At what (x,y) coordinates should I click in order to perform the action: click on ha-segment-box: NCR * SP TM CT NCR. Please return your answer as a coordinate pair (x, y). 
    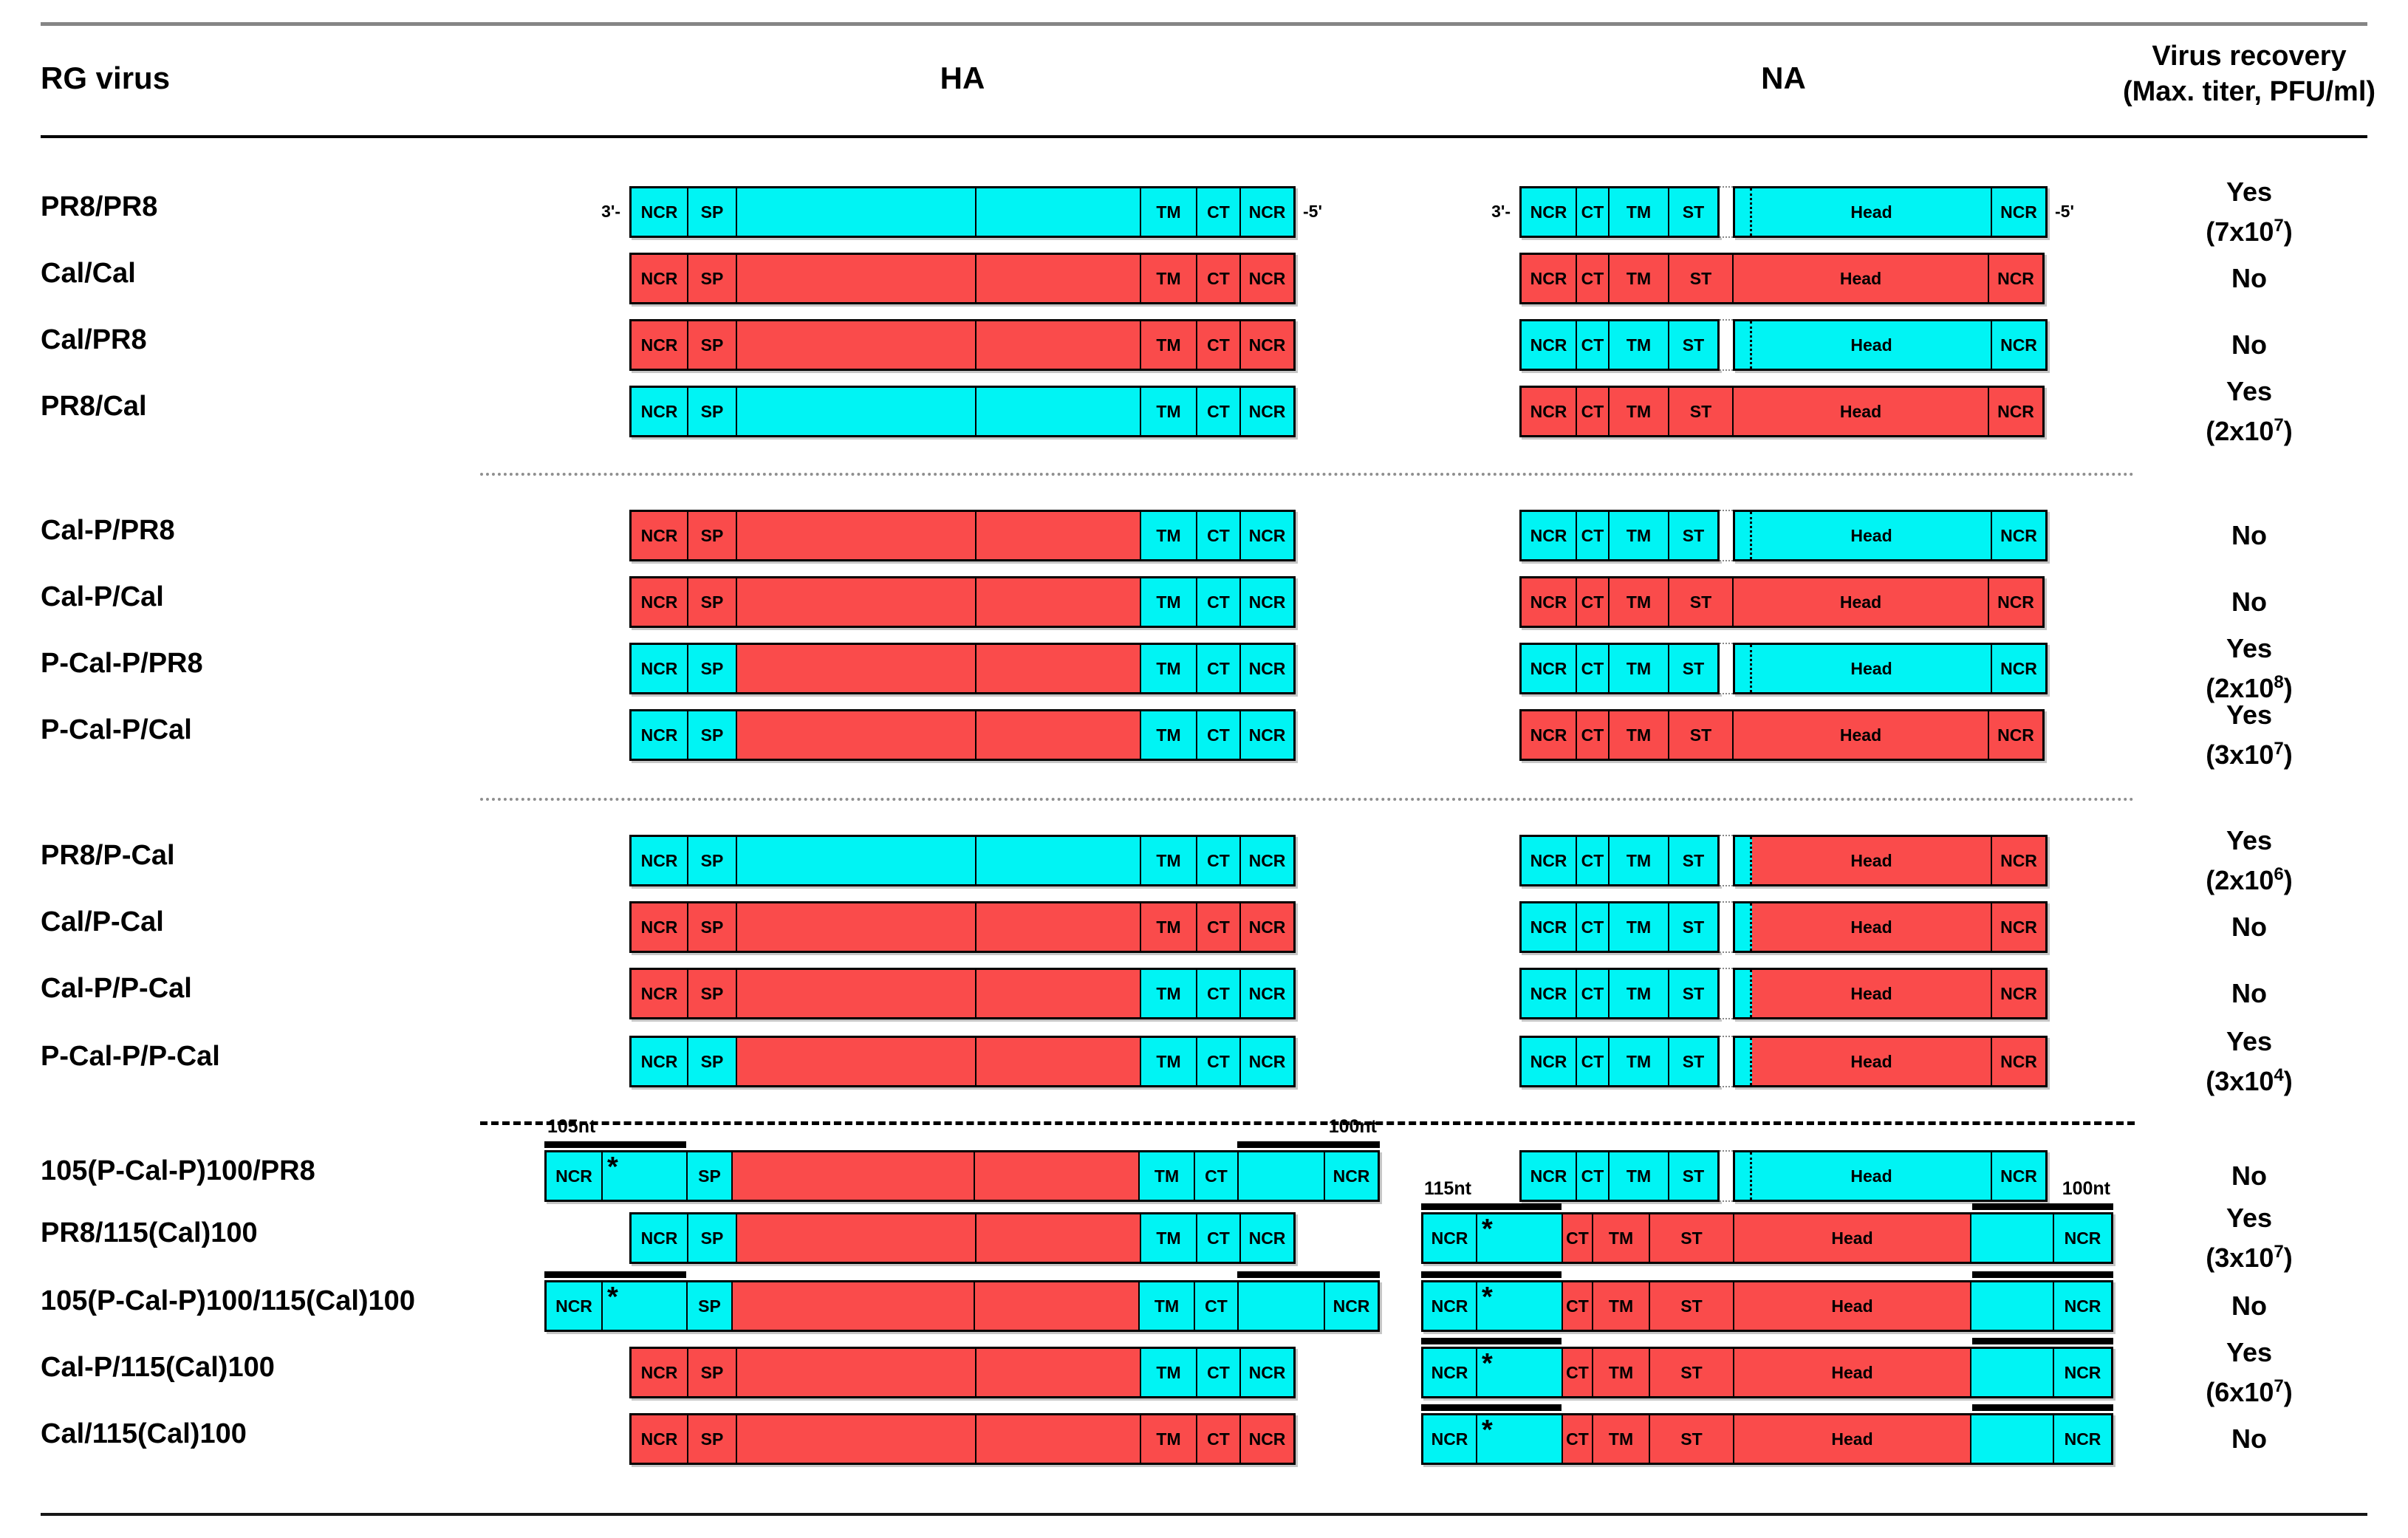
    Looking at the image, I should click on (962, 1176).